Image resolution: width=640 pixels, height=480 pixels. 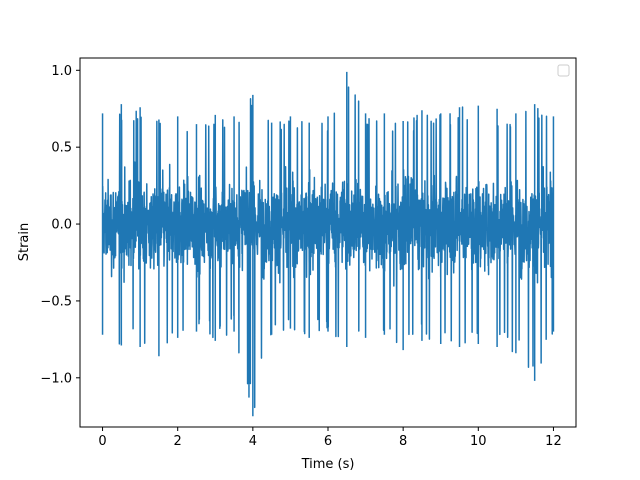 I want to click on x-tick-label: 10, so click(x=478, y=441).